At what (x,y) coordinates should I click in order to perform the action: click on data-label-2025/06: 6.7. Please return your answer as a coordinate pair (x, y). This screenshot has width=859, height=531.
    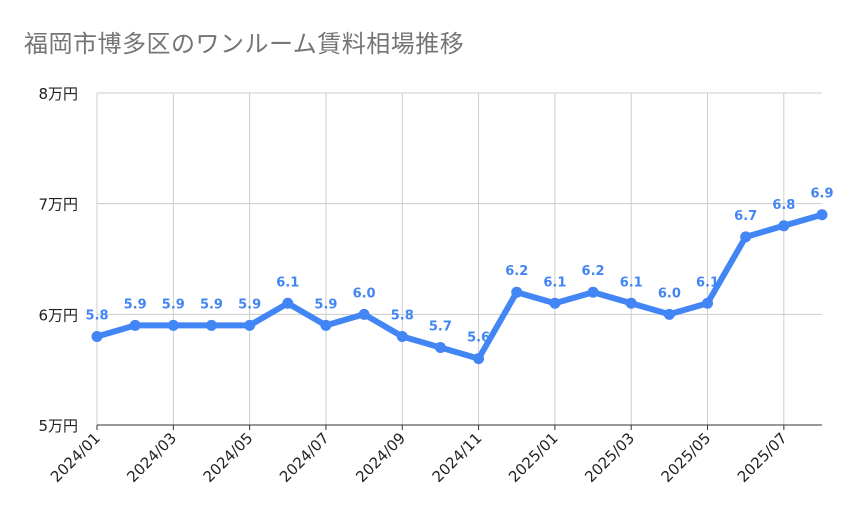
    Looking at the image, I should click on (745, 216).